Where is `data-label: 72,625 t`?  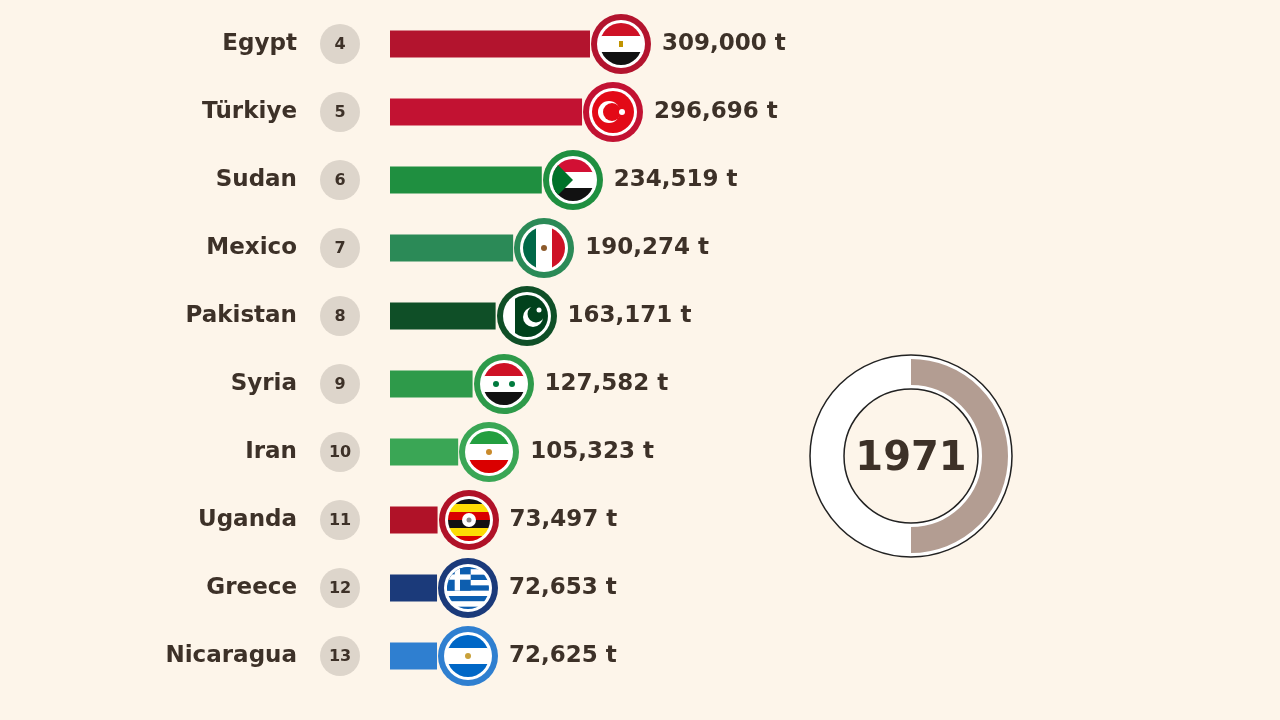 data-label: 72,625 t is located at coordinates (563, 653).